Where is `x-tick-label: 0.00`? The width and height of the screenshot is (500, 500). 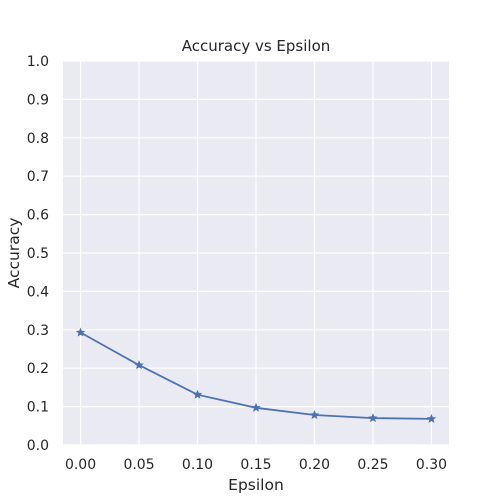 x-tick-label: 0.00 is located at coordinates (80, 465).